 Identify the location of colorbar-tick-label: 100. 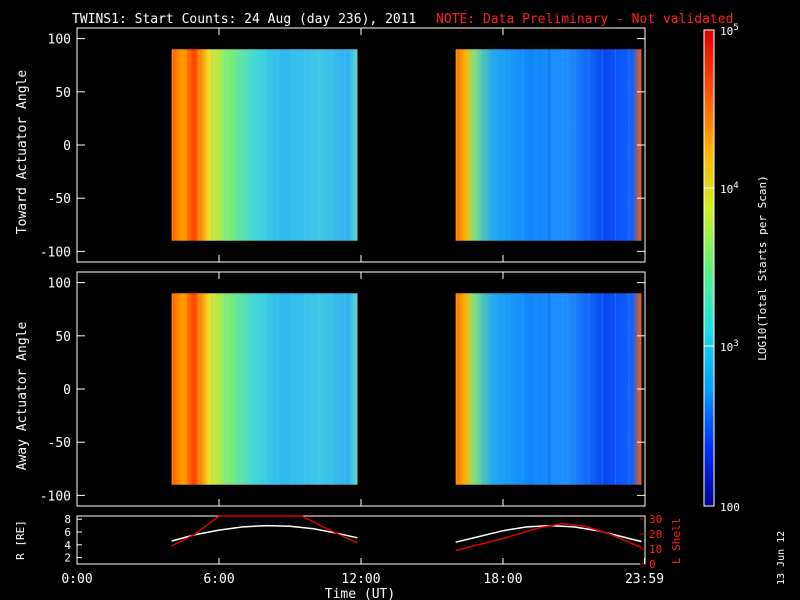
(730, 507).